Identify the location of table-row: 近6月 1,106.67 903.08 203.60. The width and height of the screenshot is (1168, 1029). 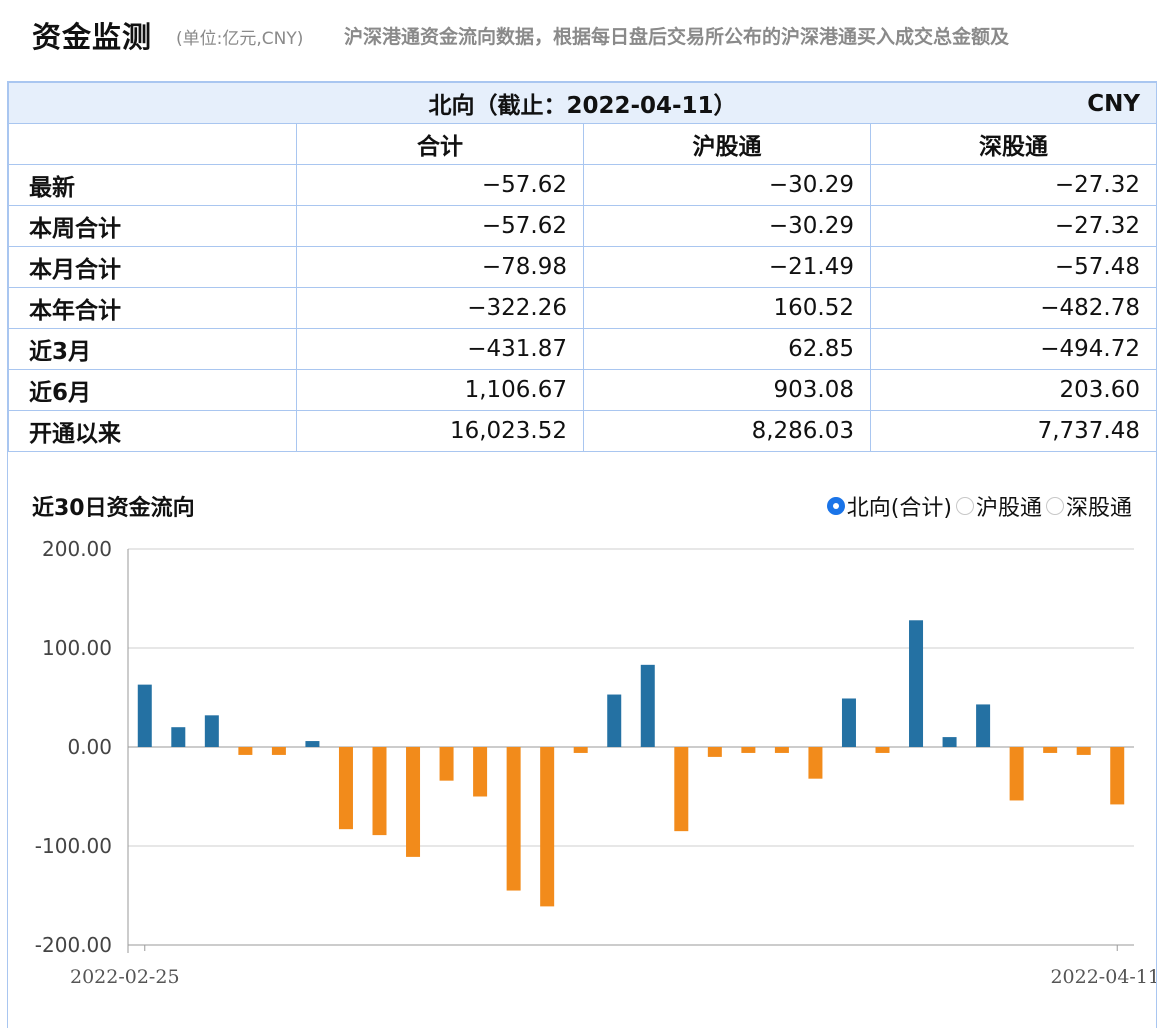
(582, 390).